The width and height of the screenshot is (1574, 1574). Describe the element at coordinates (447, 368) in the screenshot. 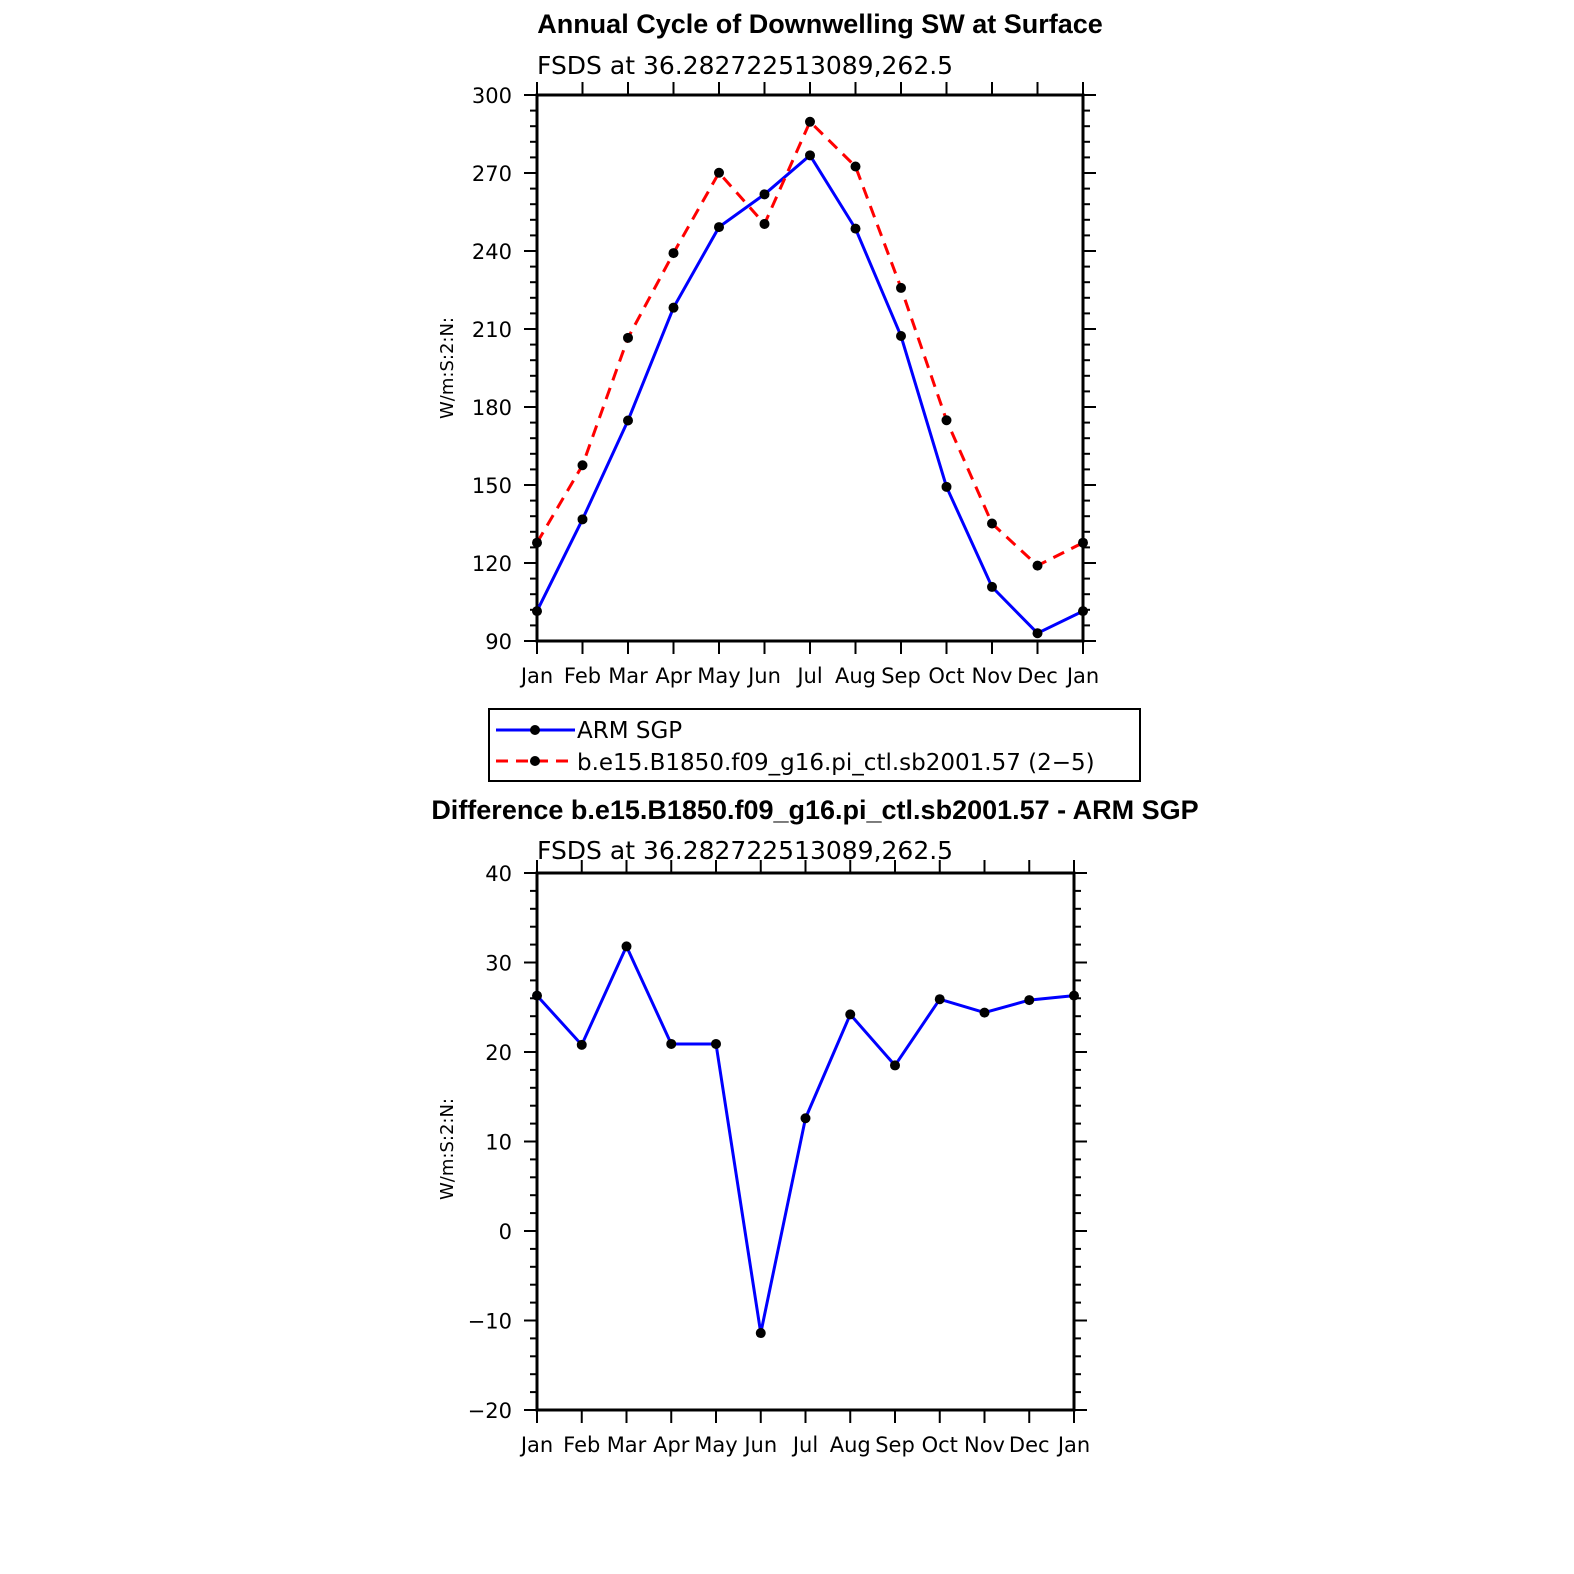

I see `chart1-ylabel: W/m:S:2:N:` at that location.